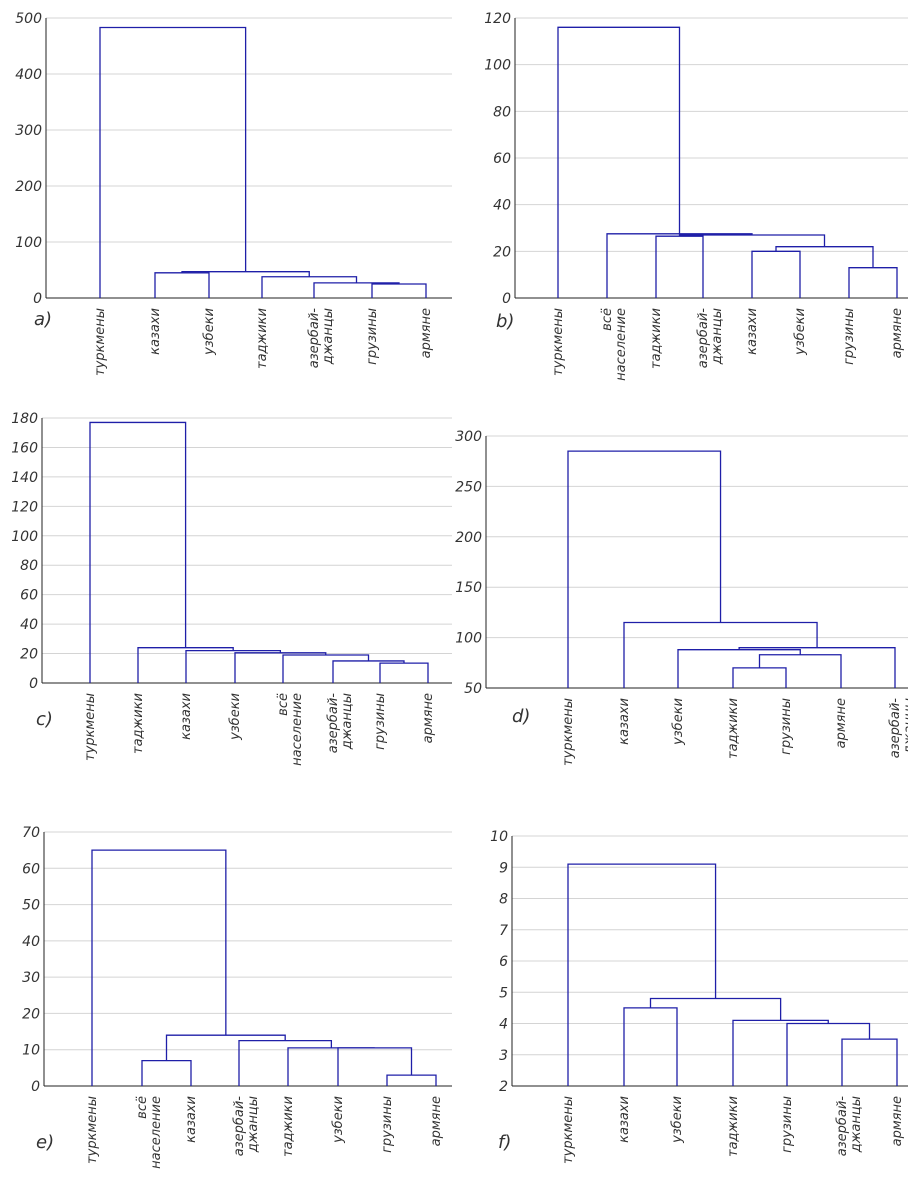 Image resolution: width=908 pixels, height=1187 pixels. Describe the element at coordinates (44, 719) in the screenshot. I see `panel-label: c)` at that location.